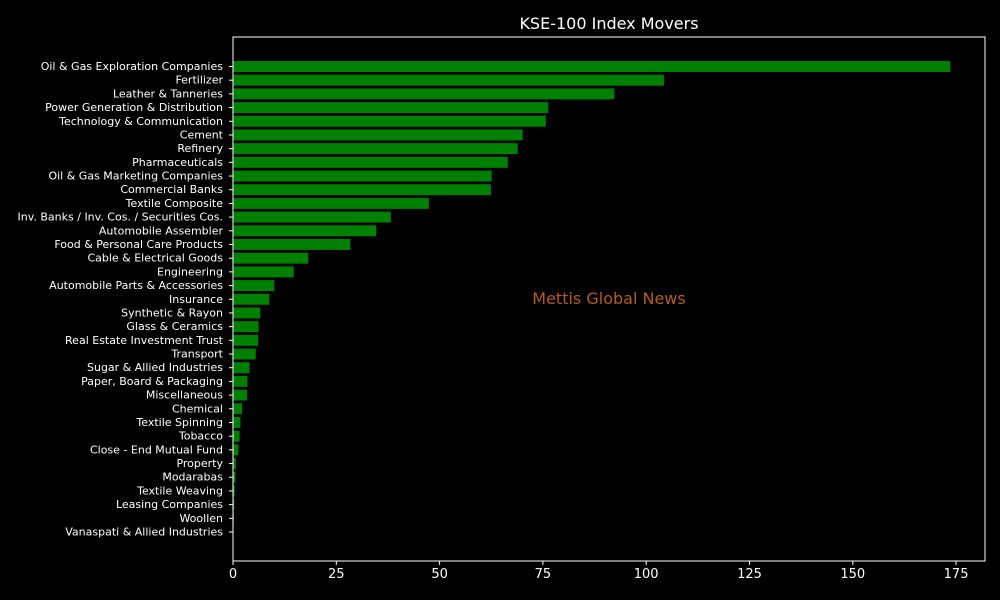  Describe the element at coordinates (190, 271) in the screenshot. I see `category-label: Engineering` at that location.